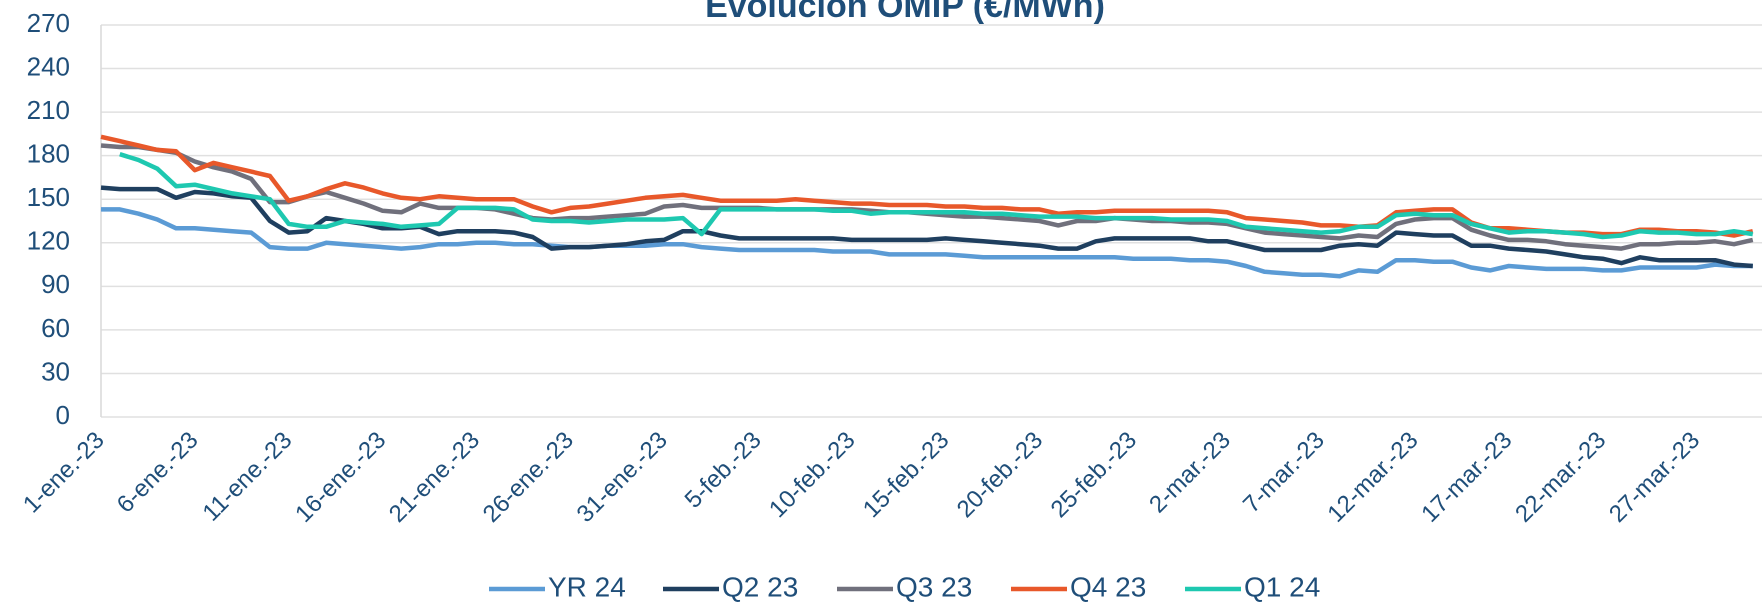 The height and width of the screenshot is (604, 1762). I want to click on x-tick-label: 7-mar.-23, so click(1284, 473).